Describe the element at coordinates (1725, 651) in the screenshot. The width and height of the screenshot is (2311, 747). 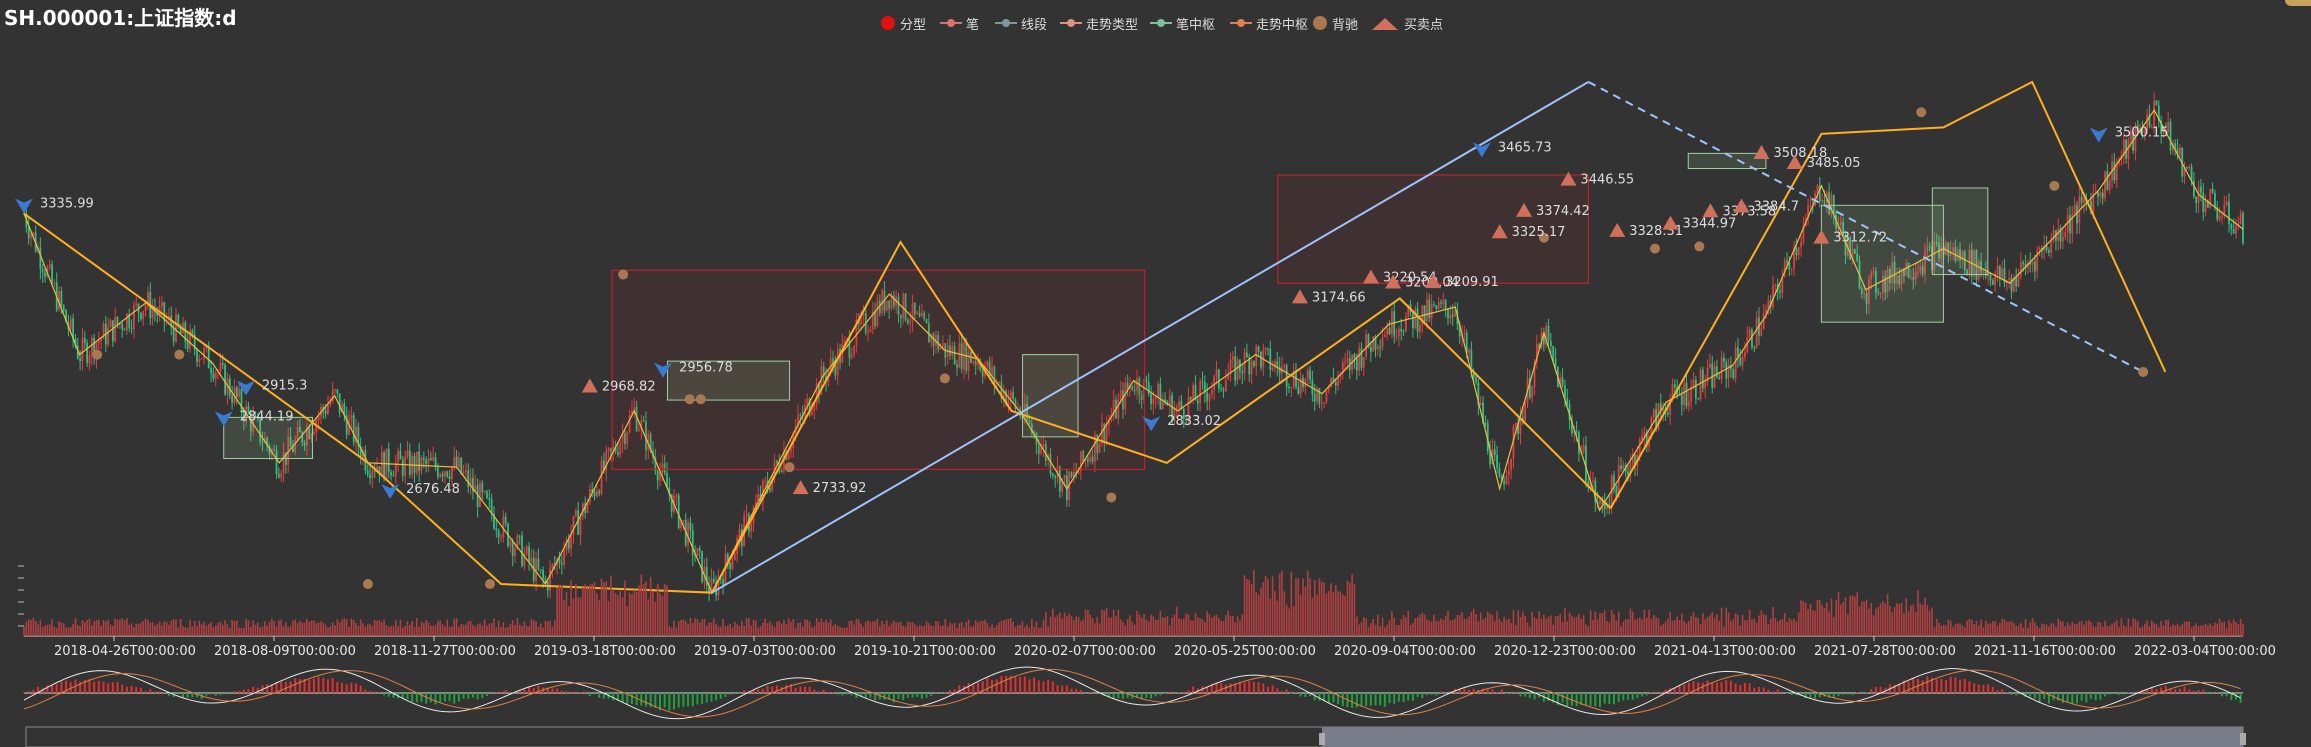
I see `x-tick-label: 2021-04-13T00:00:00` at that location.